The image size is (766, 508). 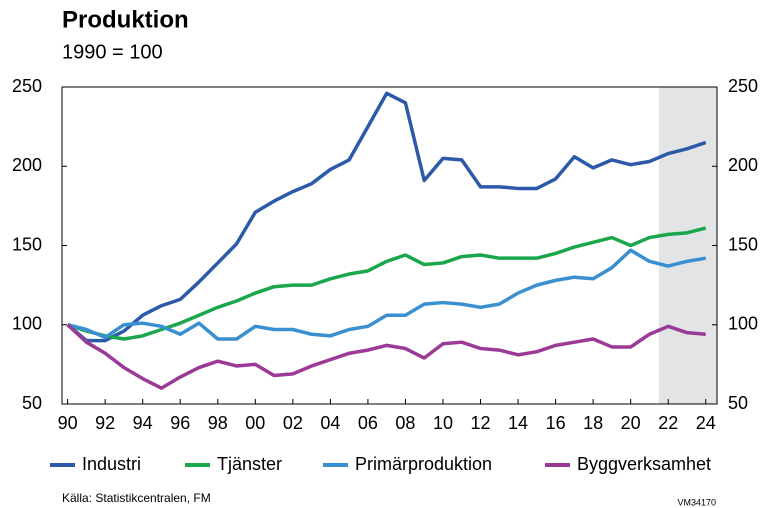 What do you see at coordinates (27, 324) in the screenshot?
I see `y-tick-label: 100` at bounding box center [27, 324].